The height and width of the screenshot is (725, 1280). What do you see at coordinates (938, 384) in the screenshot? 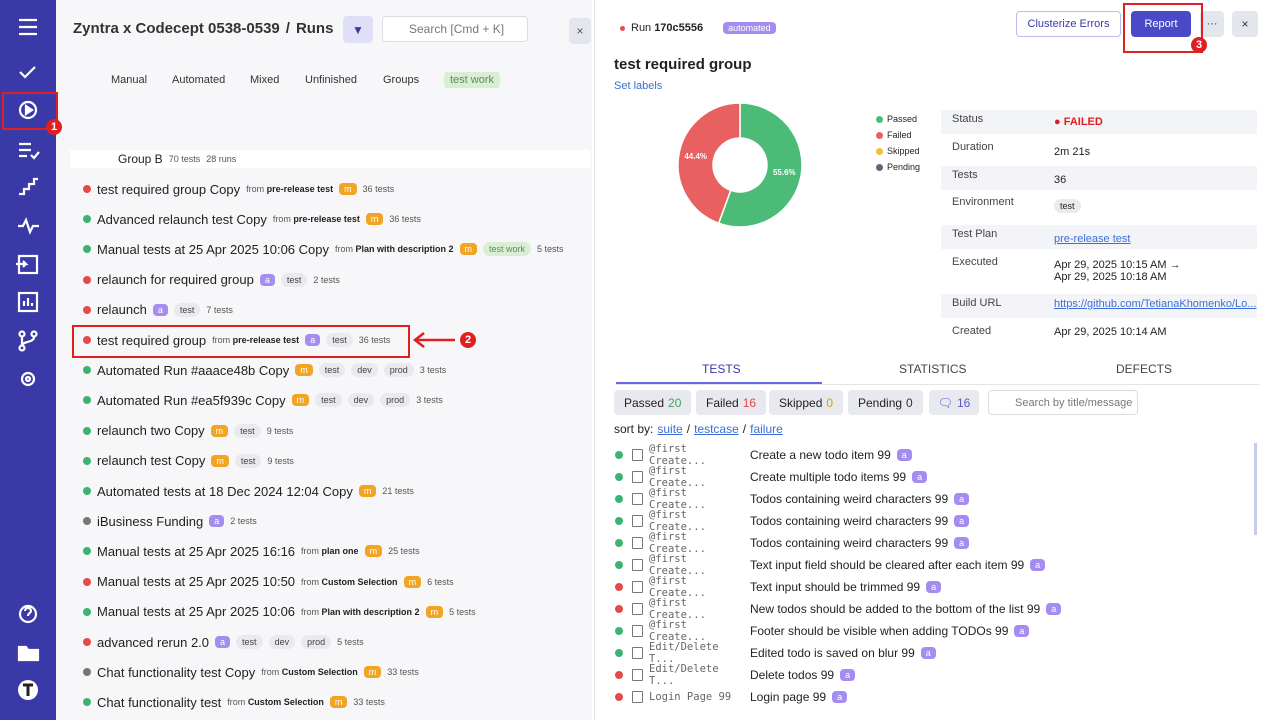
I see `tab-divider` at bounding box center [938, 384].